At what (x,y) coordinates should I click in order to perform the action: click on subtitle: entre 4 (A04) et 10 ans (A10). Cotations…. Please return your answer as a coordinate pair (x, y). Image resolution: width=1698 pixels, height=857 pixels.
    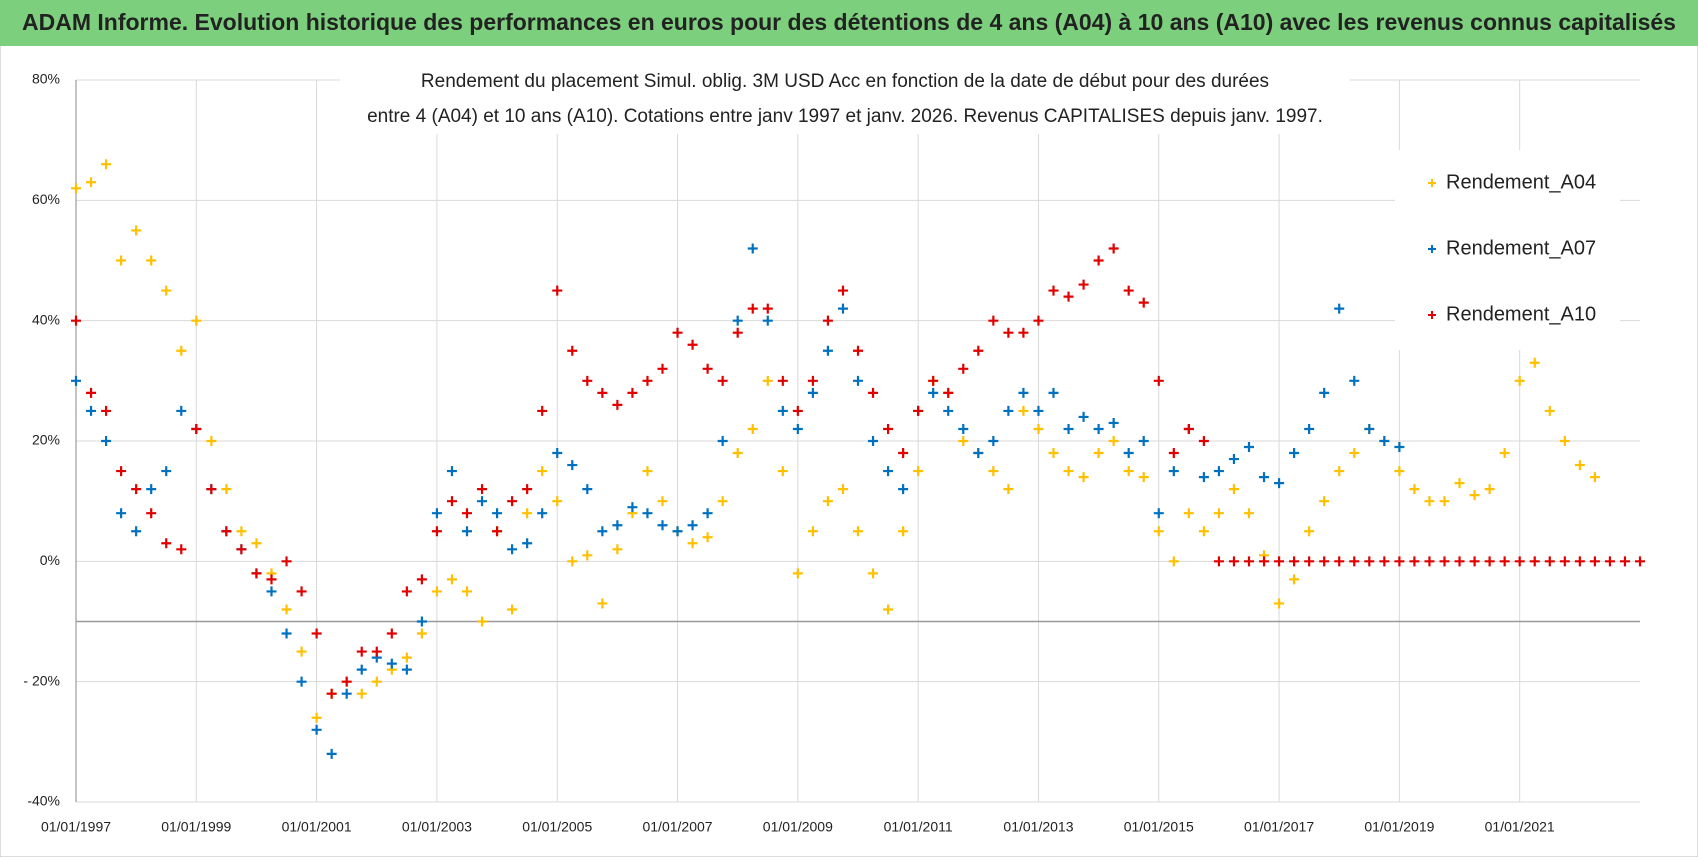
    Looking at the image, I should click on (845, 116).